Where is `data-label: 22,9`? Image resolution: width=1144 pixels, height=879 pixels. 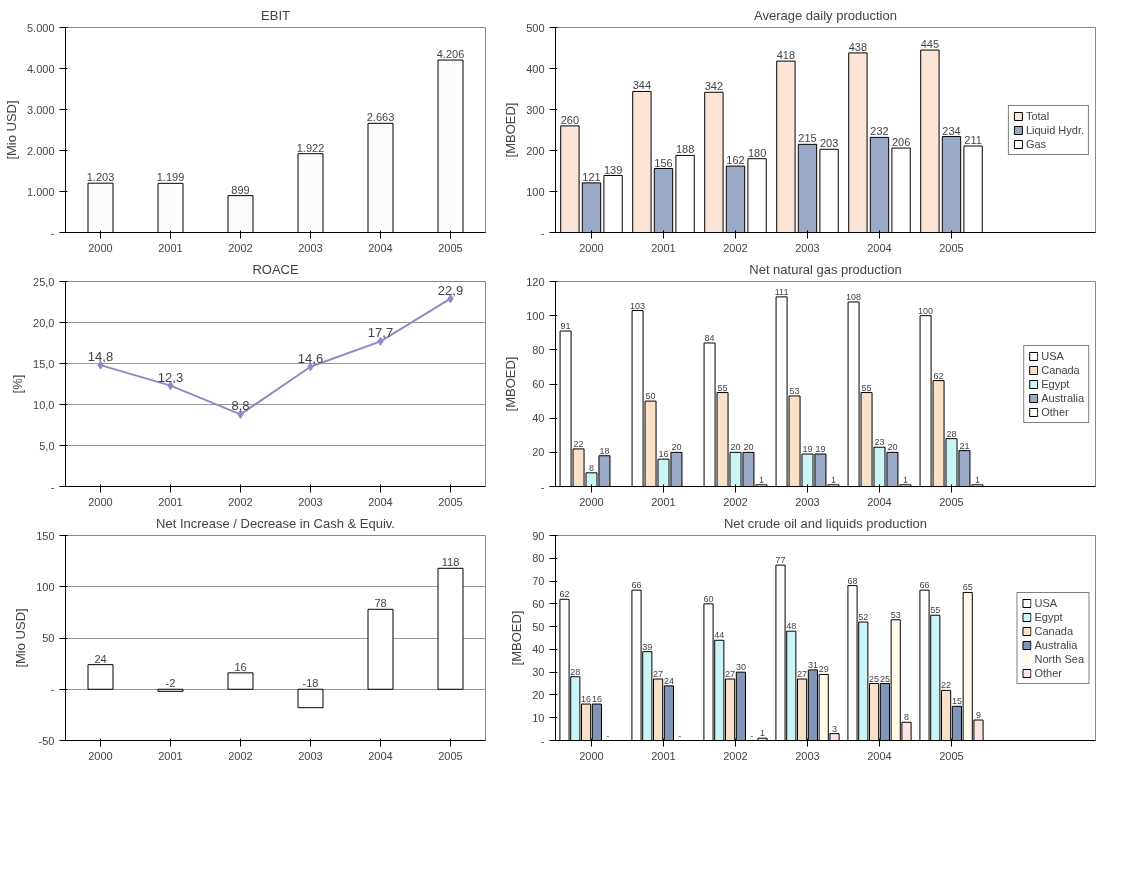
data-label: 22,9 is located at coordinates (450, 290).